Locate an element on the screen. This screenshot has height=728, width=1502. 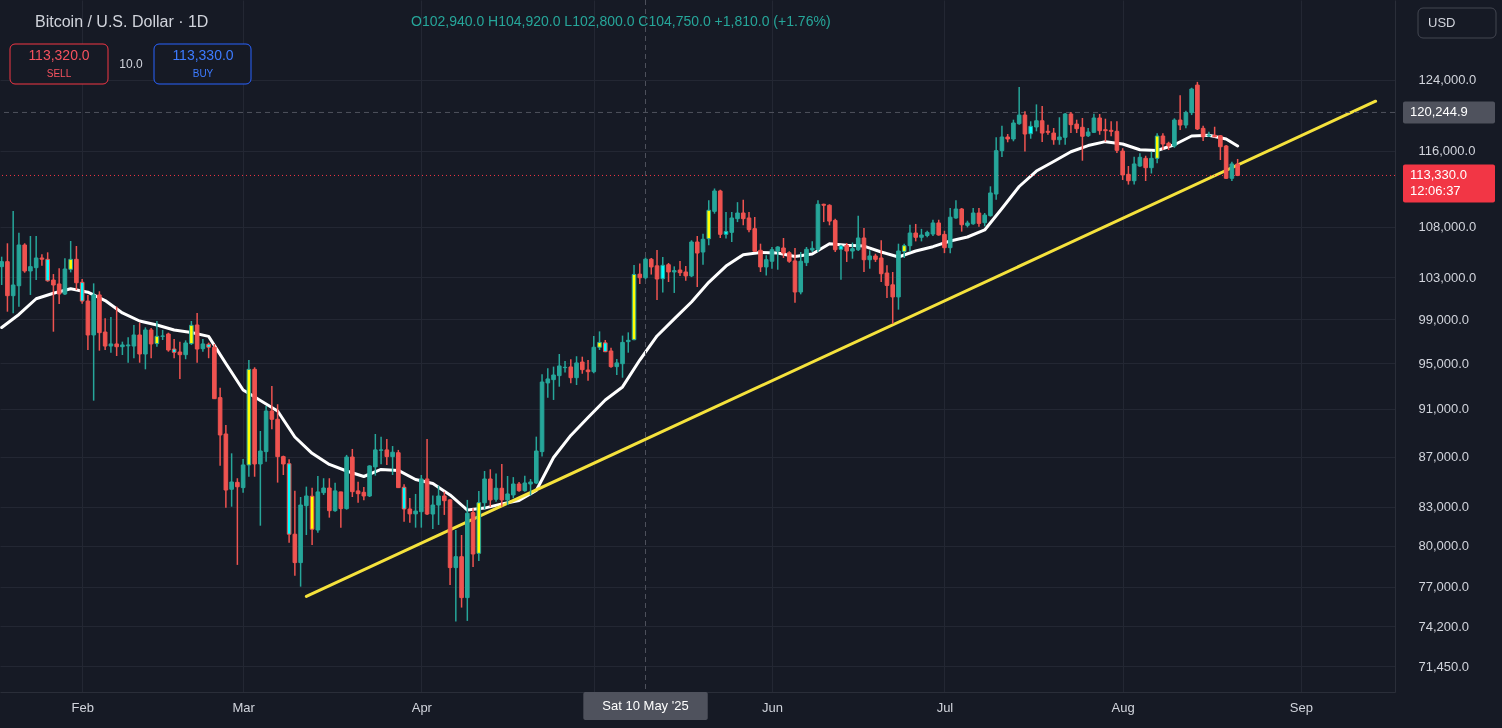
y-tick-label: 77,000.0 is located at coordinates (1444, 587).